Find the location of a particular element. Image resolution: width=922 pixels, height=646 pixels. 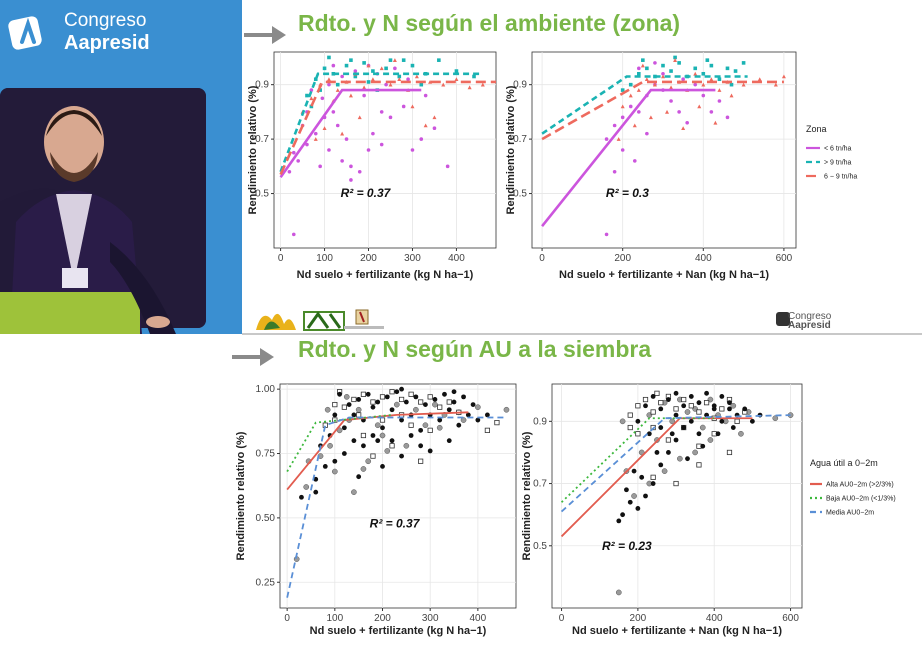

x-tick-label: 600 is located at coordinates (784, 258).